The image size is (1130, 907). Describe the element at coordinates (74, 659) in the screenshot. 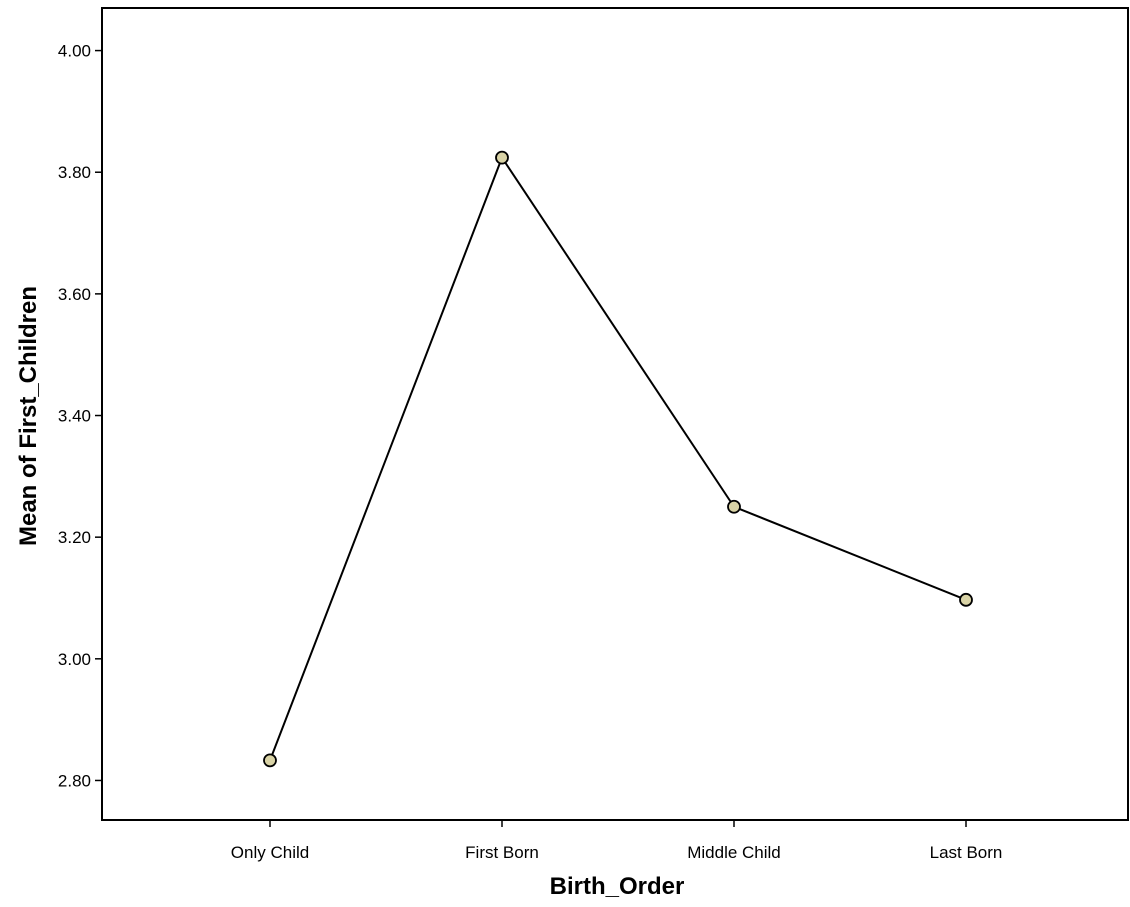

I see `y-tick-label: 3.00` at that location.